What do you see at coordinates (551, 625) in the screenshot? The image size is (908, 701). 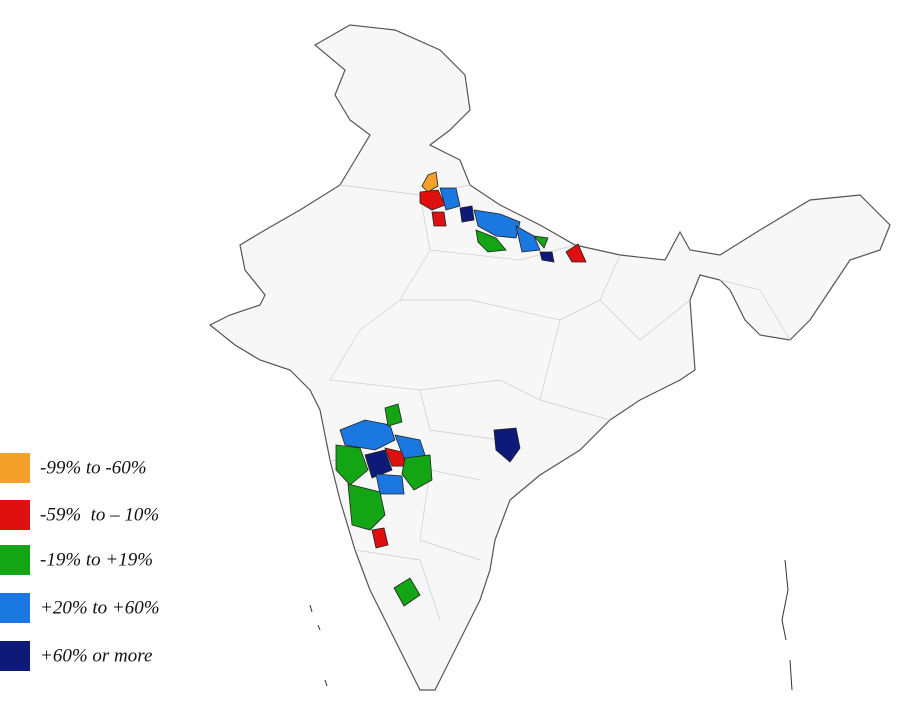 I see `islands` at bounding box center [551, 625].